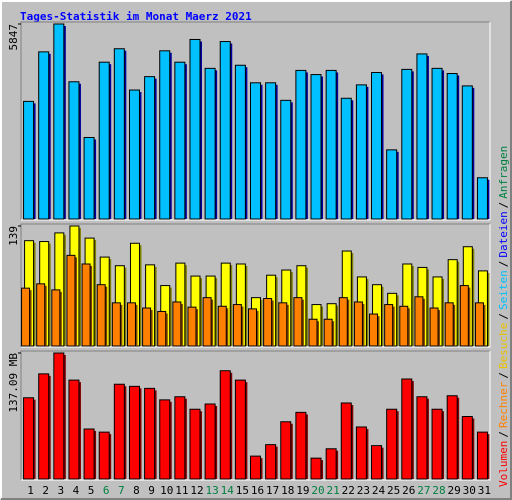  What do you see at coordinates (503, 464) in the screenshot?
I see `legend-entry: Volumen` at bounding box center [503, 464].